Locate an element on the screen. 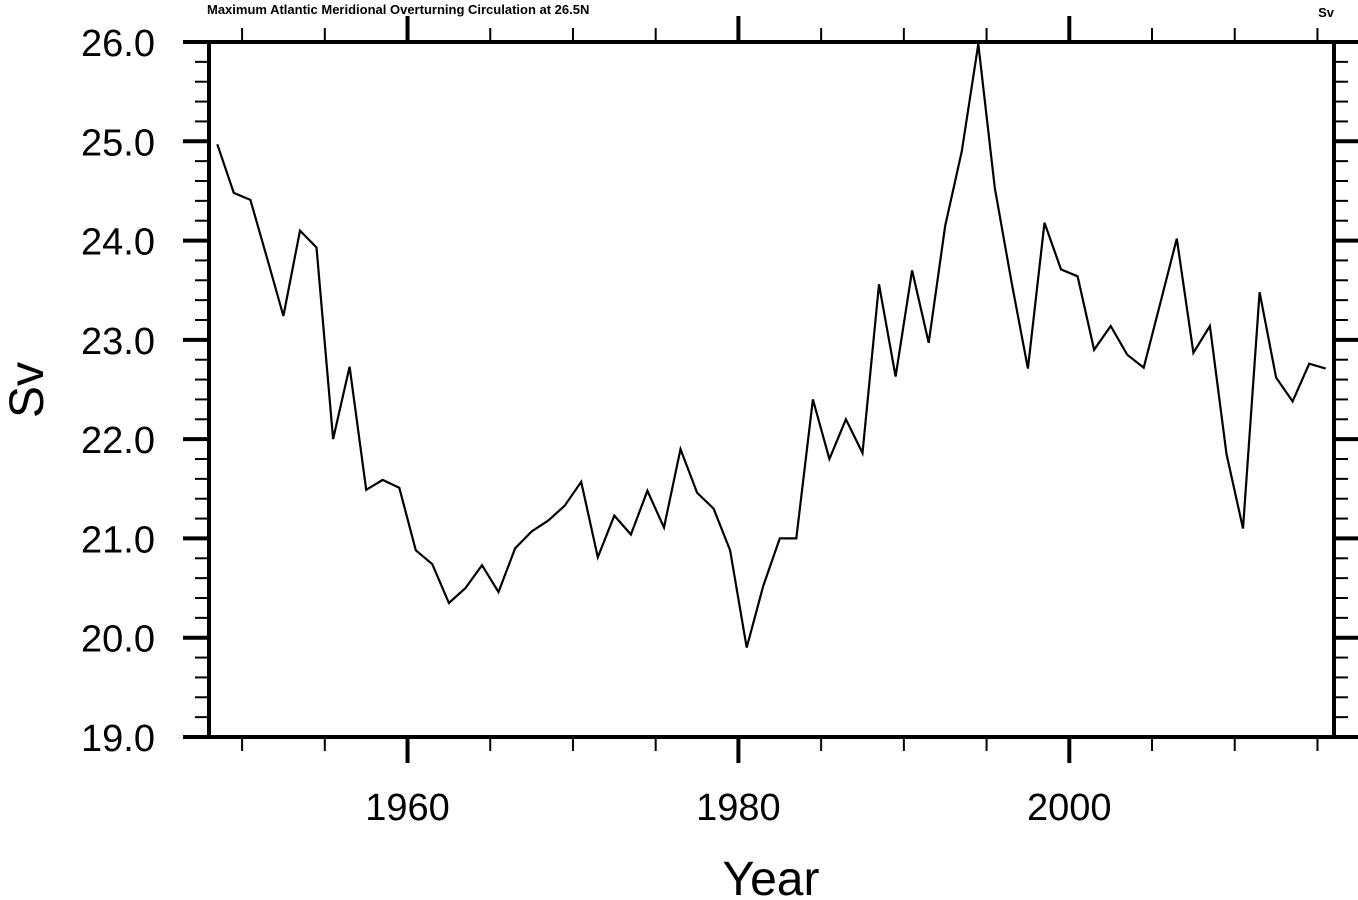  y-tick-label: 24.0 is located at coordinates (118, 243).